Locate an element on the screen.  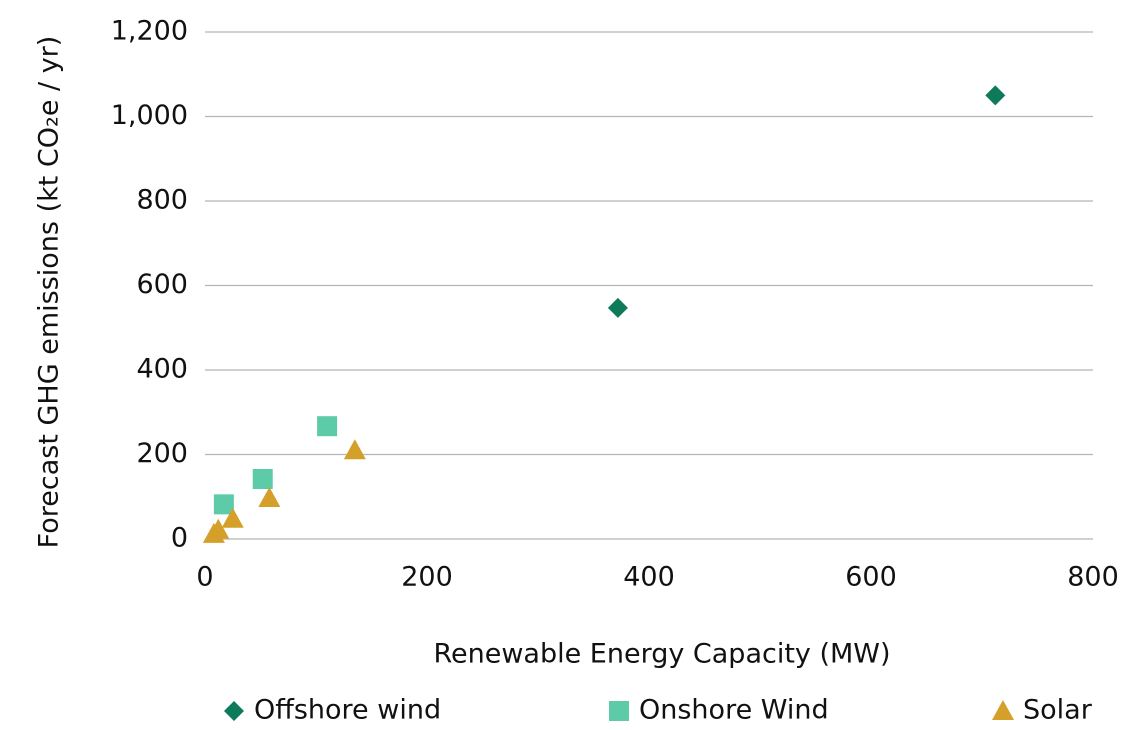
legend-label: Solar is located at coordinates (1058, 710).